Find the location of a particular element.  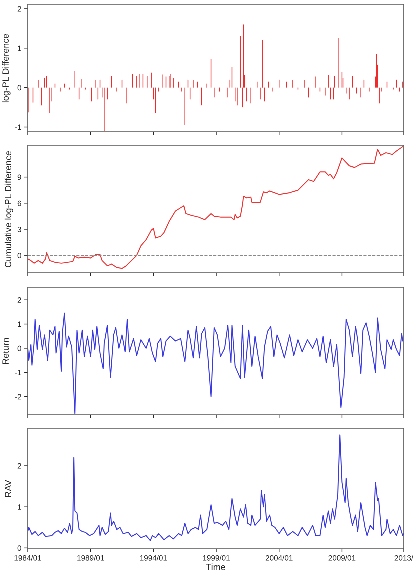

x-axis-title: Time is located at coordinates (216, 567).